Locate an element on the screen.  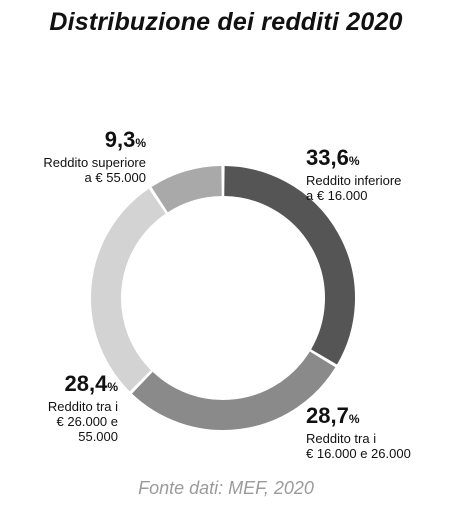
value-label-reddito-superiore: 9,3 is located at coordinates (120, 139).